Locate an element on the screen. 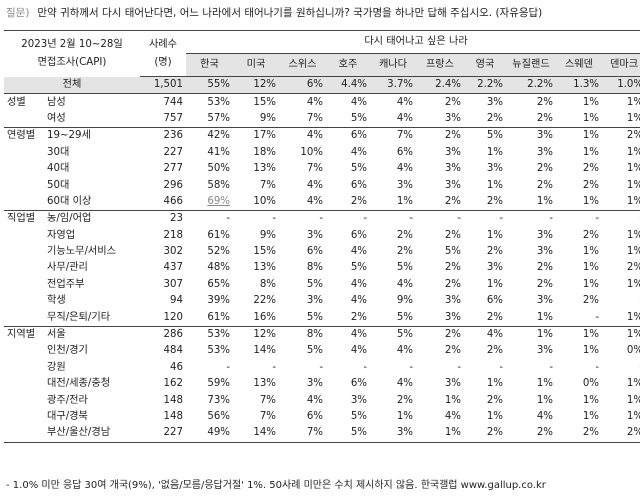 Image resolution: width=640 pixels, height=498 pixels. row-label: 강원 is located at coordinates (56, 367).